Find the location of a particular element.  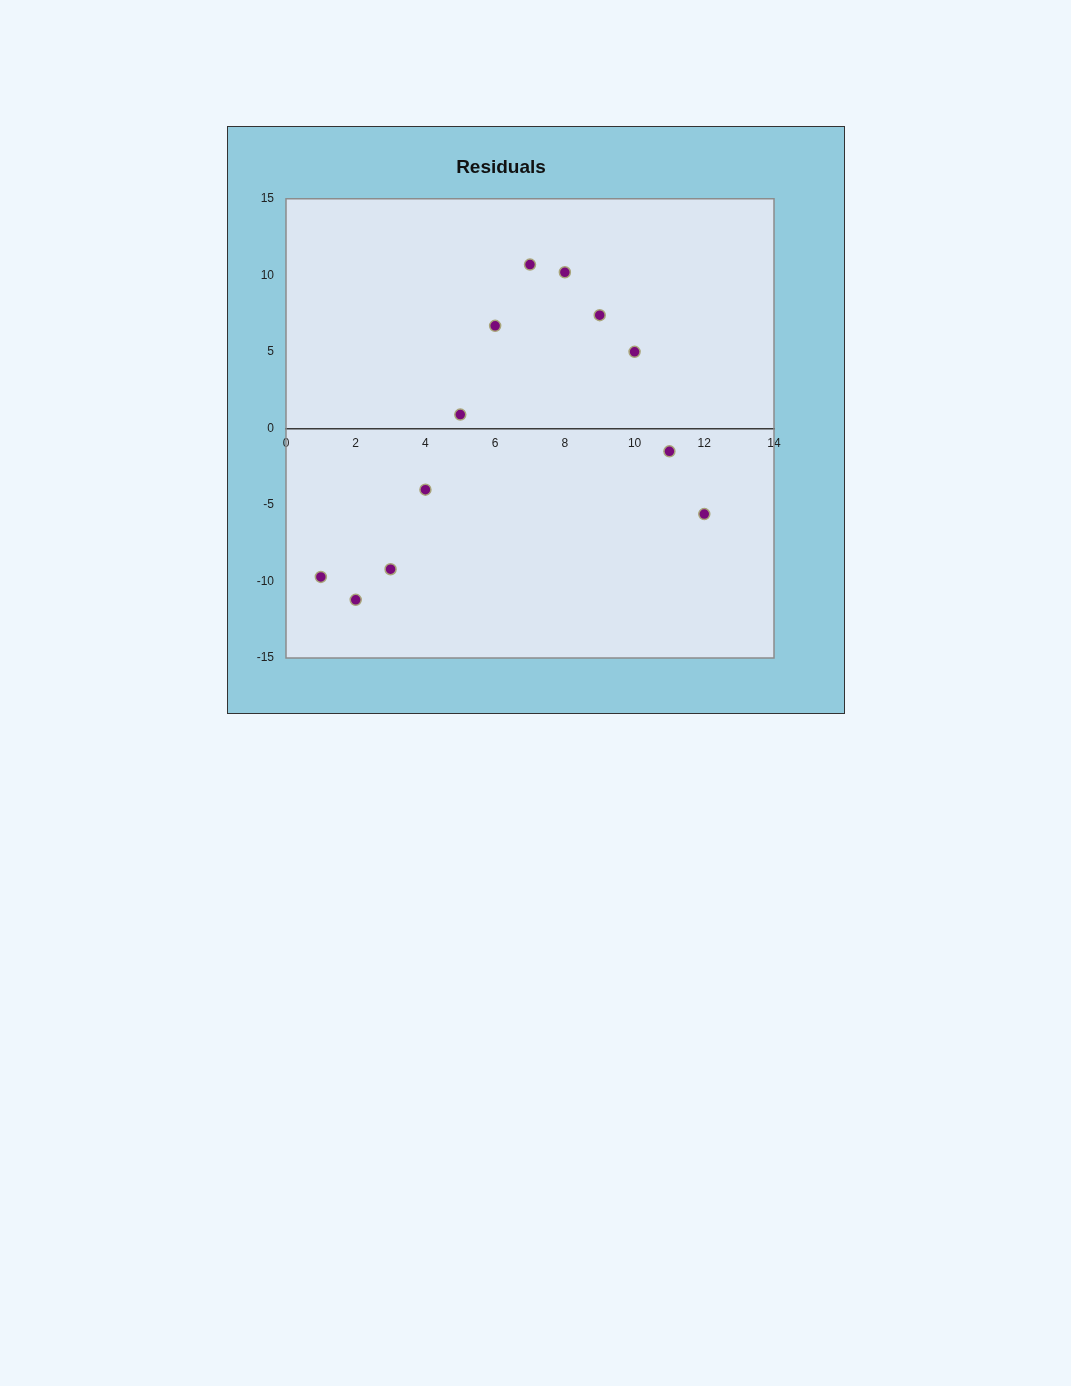

x-tick-label: 14 is located at coordinates (774, 442).